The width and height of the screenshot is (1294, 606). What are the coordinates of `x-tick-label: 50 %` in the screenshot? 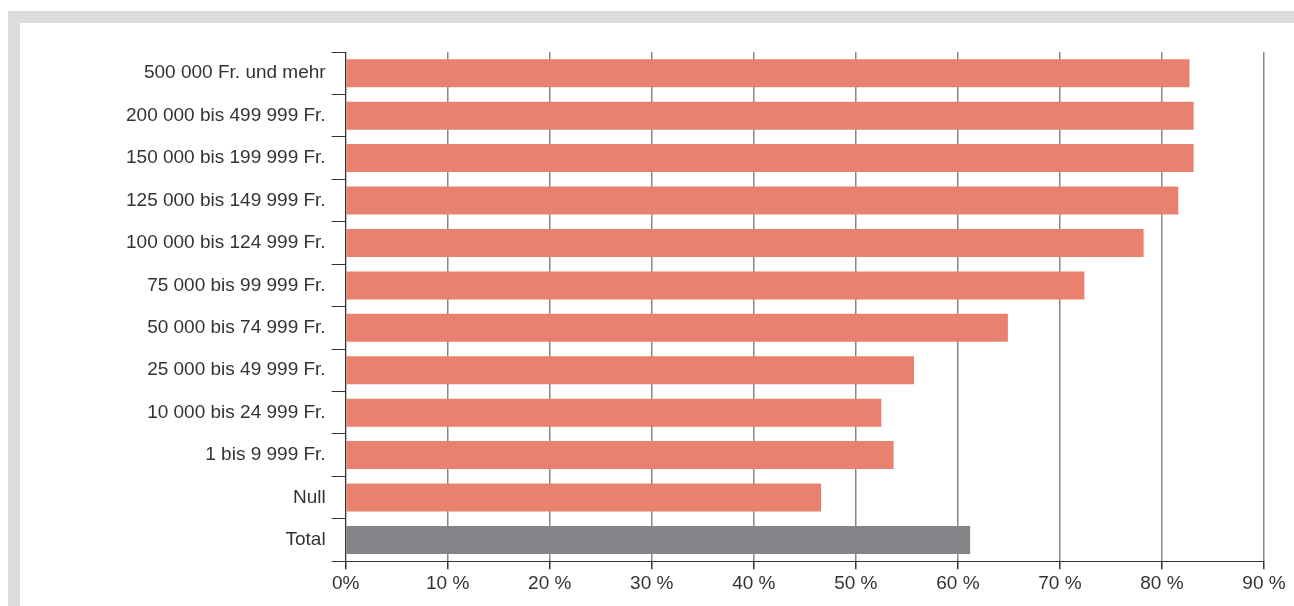 It's located at (856, 582).